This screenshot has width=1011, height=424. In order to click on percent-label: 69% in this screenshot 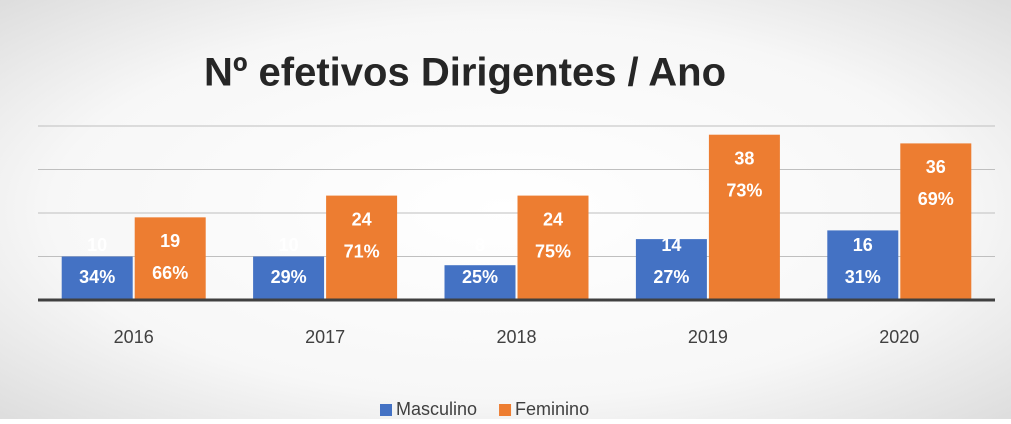, I will do `click(936, 199)`.